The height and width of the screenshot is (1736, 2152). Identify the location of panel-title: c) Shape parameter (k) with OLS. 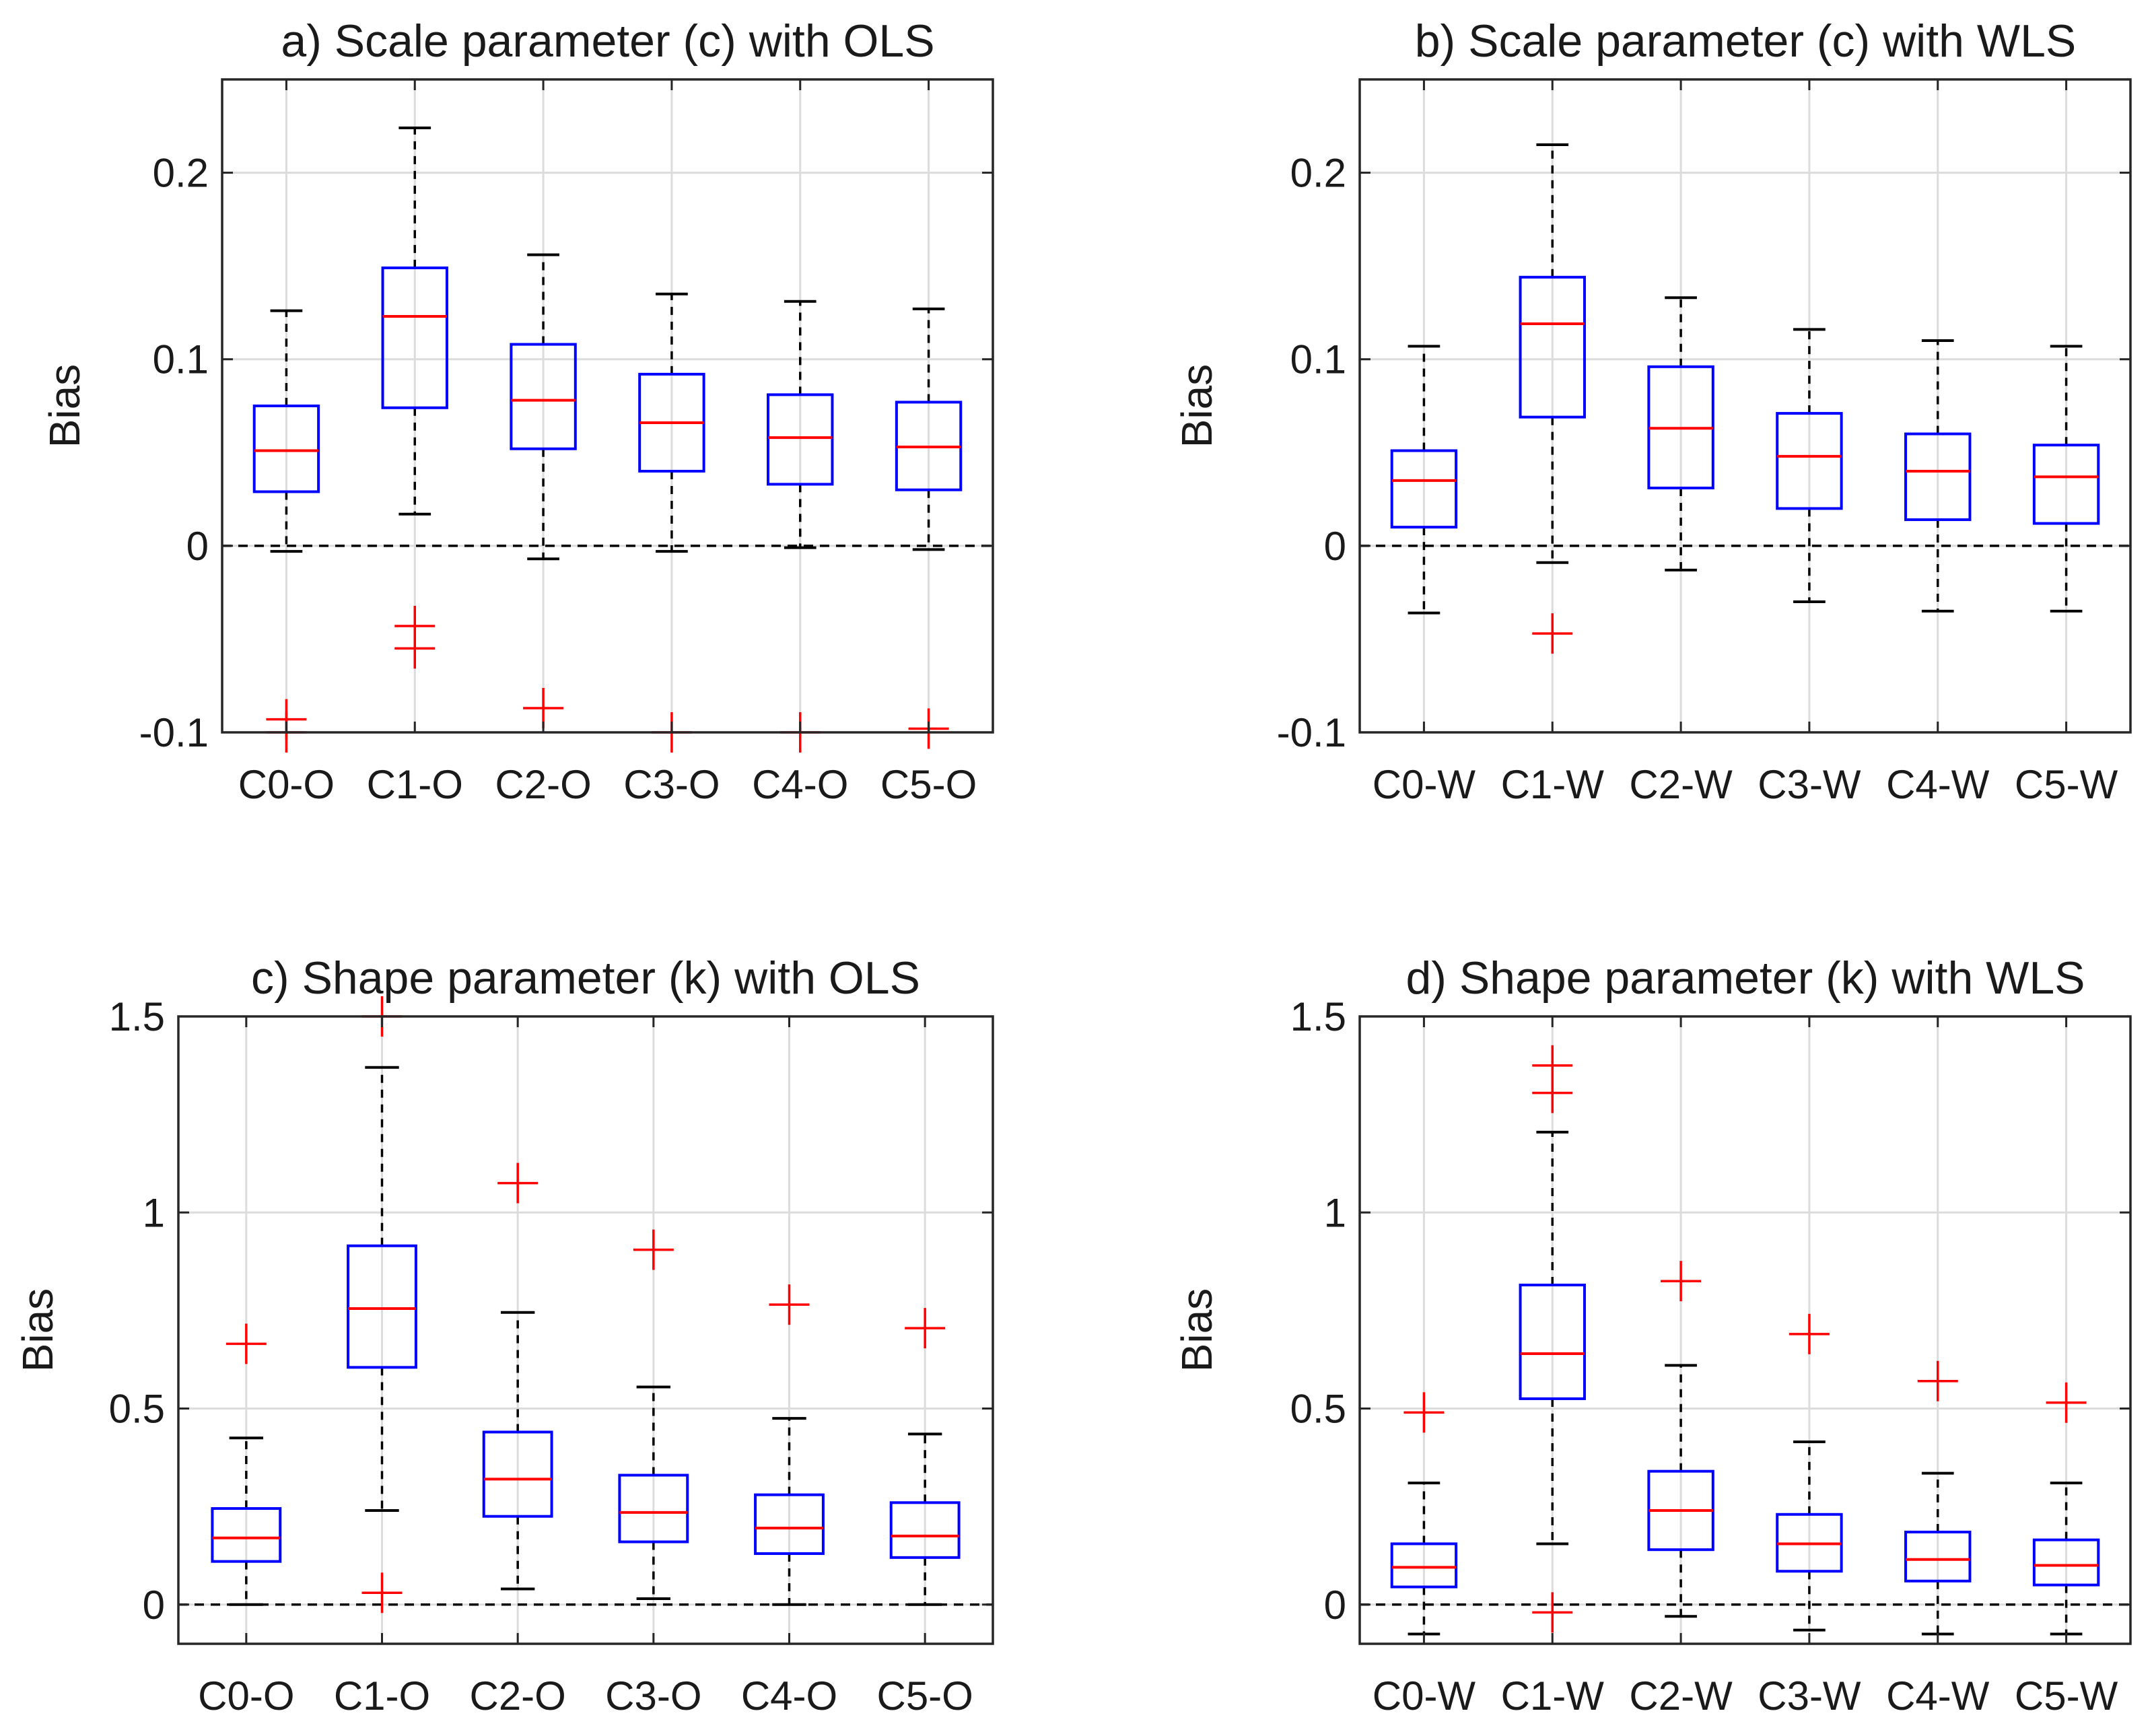
(585, 978).